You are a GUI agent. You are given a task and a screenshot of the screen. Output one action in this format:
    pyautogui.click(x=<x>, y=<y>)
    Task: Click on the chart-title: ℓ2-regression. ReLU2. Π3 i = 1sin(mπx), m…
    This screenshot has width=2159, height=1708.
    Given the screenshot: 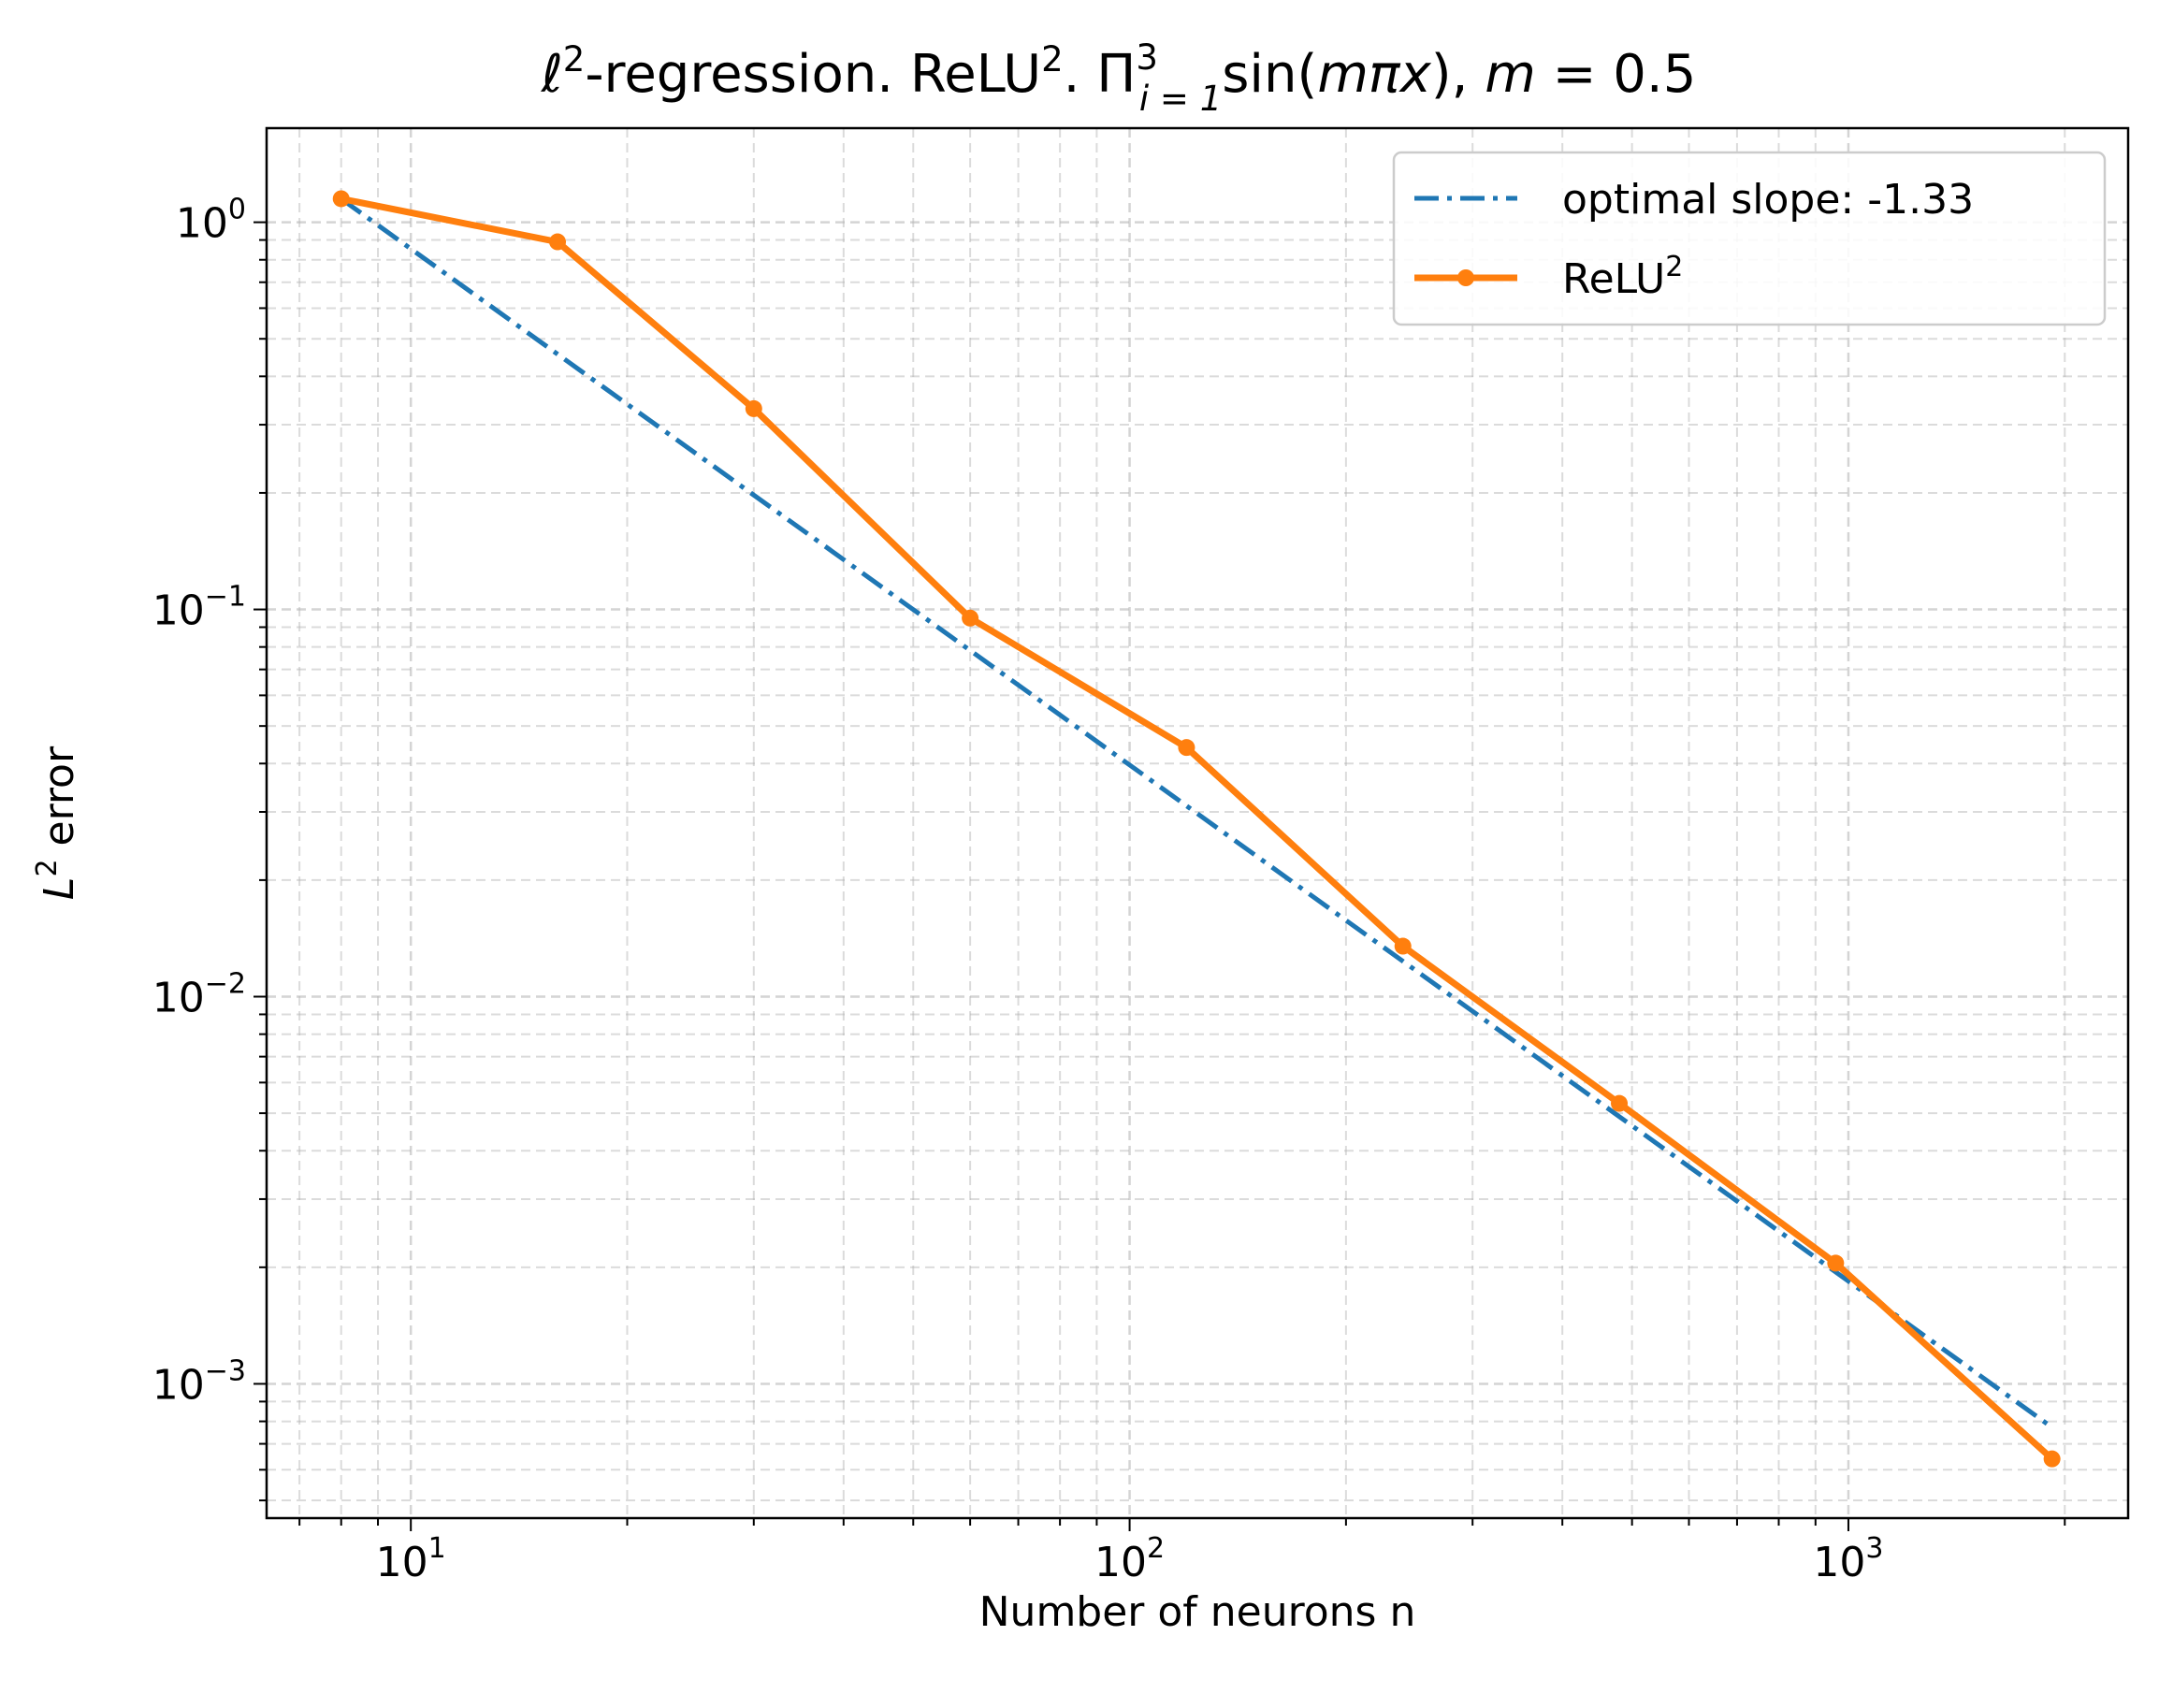 What is the action you would take?
    pyautogui.click(x=1119, y=78)
    